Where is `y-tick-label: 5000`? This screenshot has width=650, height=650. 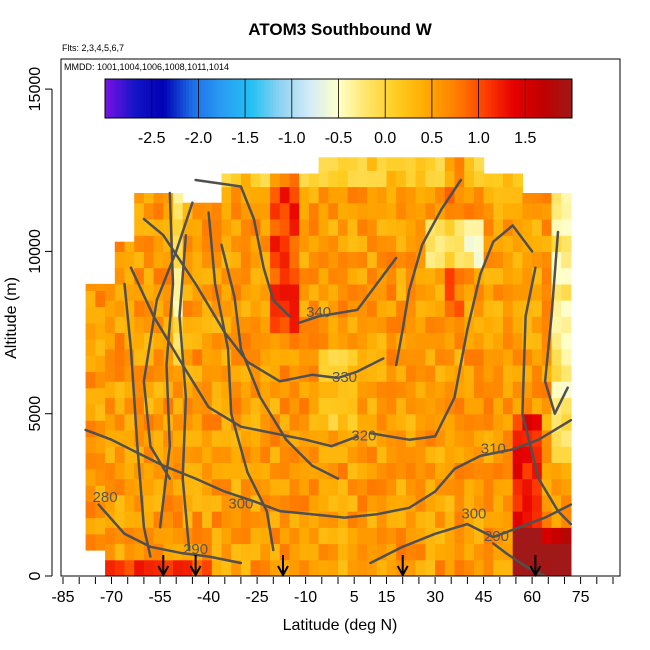
y-tick-label: 5000 is located at coordinates (35, 414).